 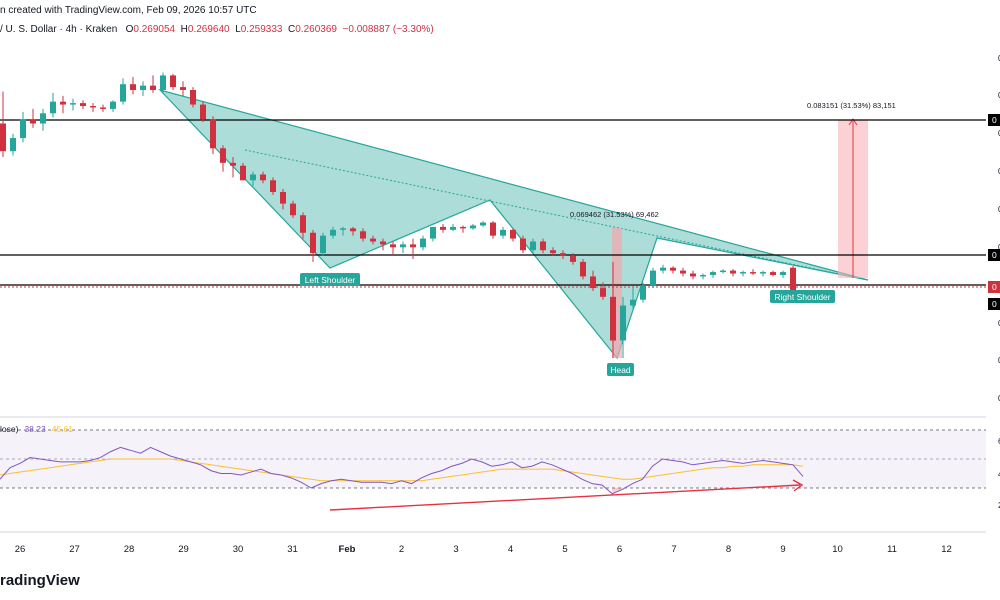 I want to click on price-axis: 00000000000000642, so click(x=994, y=281).